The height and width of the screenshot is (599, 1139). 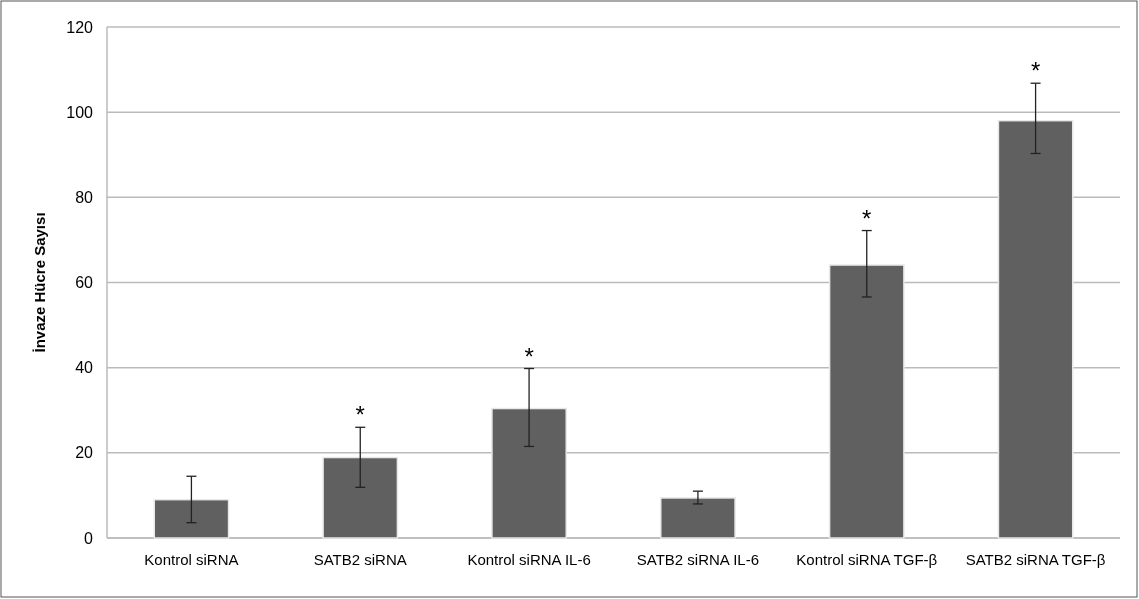 I want to click on x-tick-label: SATB2 siRNA TGF-β, so click(x=1035, y=559).